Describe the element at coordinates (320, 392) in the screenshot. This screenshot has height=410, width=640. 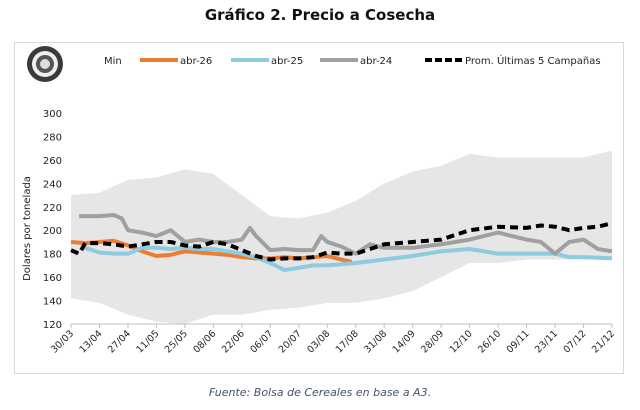
I see `source-note: Fuente: Bolsa de Cereales en base a A3.` at that location.